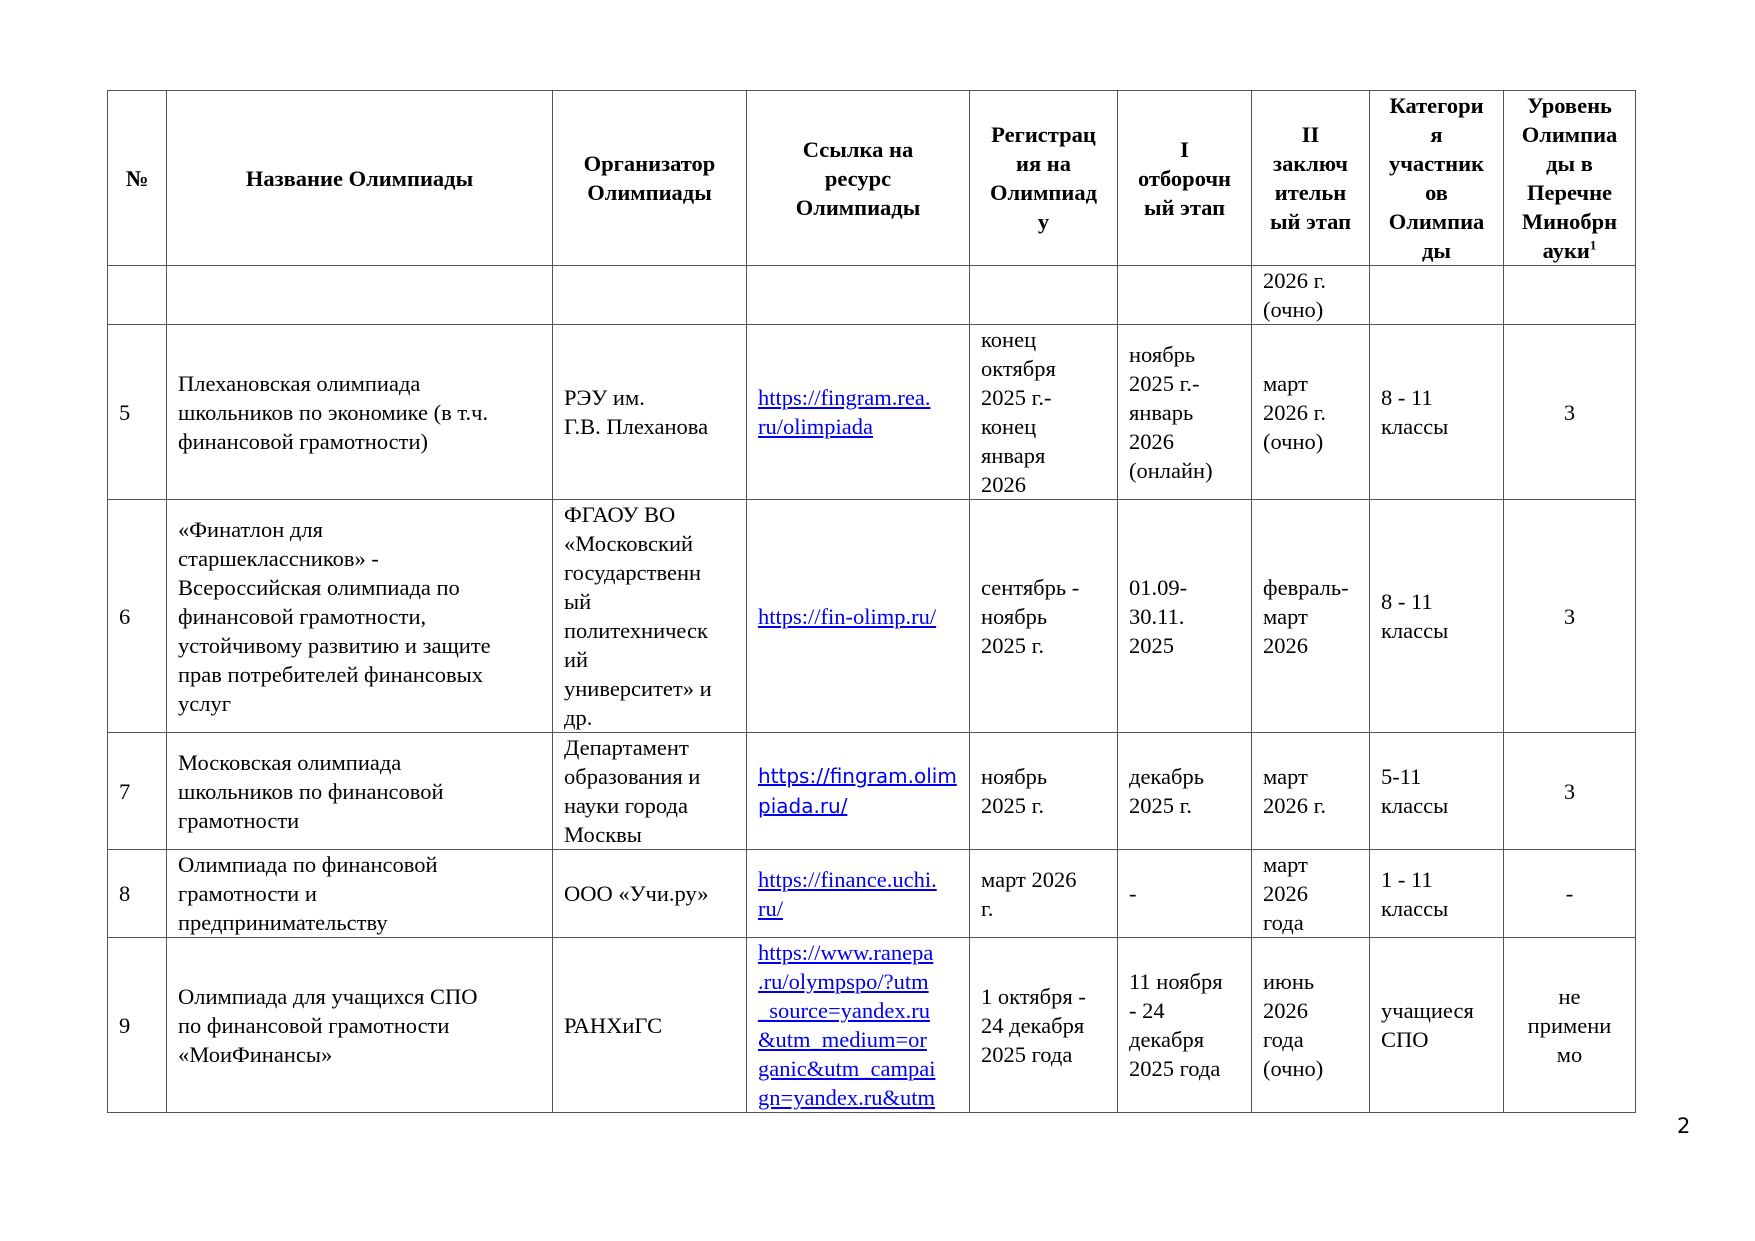 This screenshot has height=1241, width=1755. Describe the element at coordinates (1184, 412) in the screenshot. I see `cell-stage1: ноябрь 2025 г.- январь 2026 (онлайн)` at that location.